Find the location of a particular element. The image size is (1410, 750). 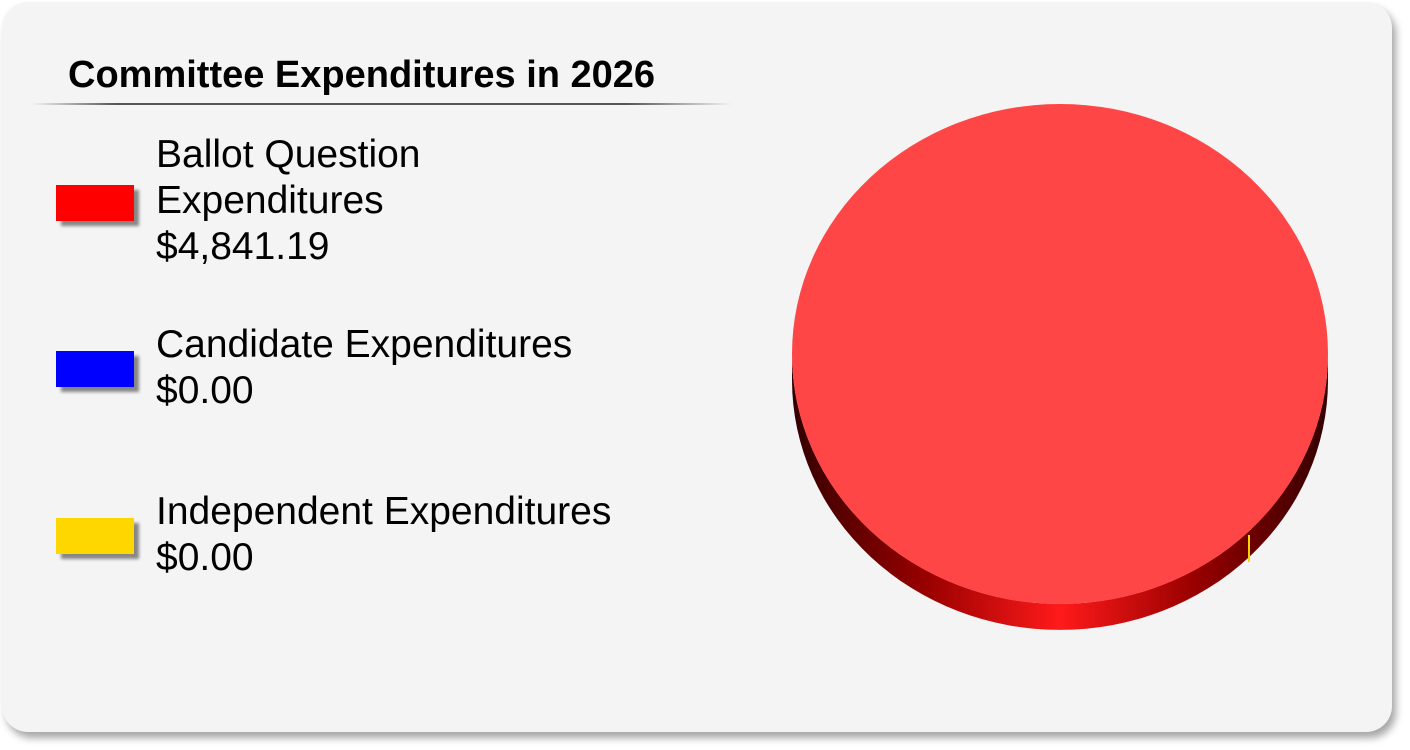

legend-label-line: Candidate Expenditures is located at coordinates (364, 344).